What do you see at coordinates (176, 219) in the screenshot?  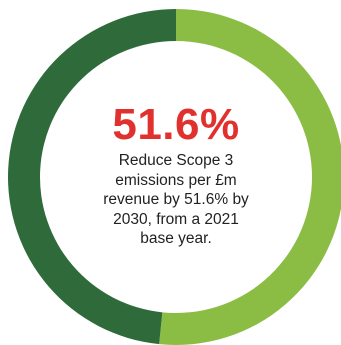 I see `caption-line-4: 2030, from a 2021` at bounding box center [176, 219].